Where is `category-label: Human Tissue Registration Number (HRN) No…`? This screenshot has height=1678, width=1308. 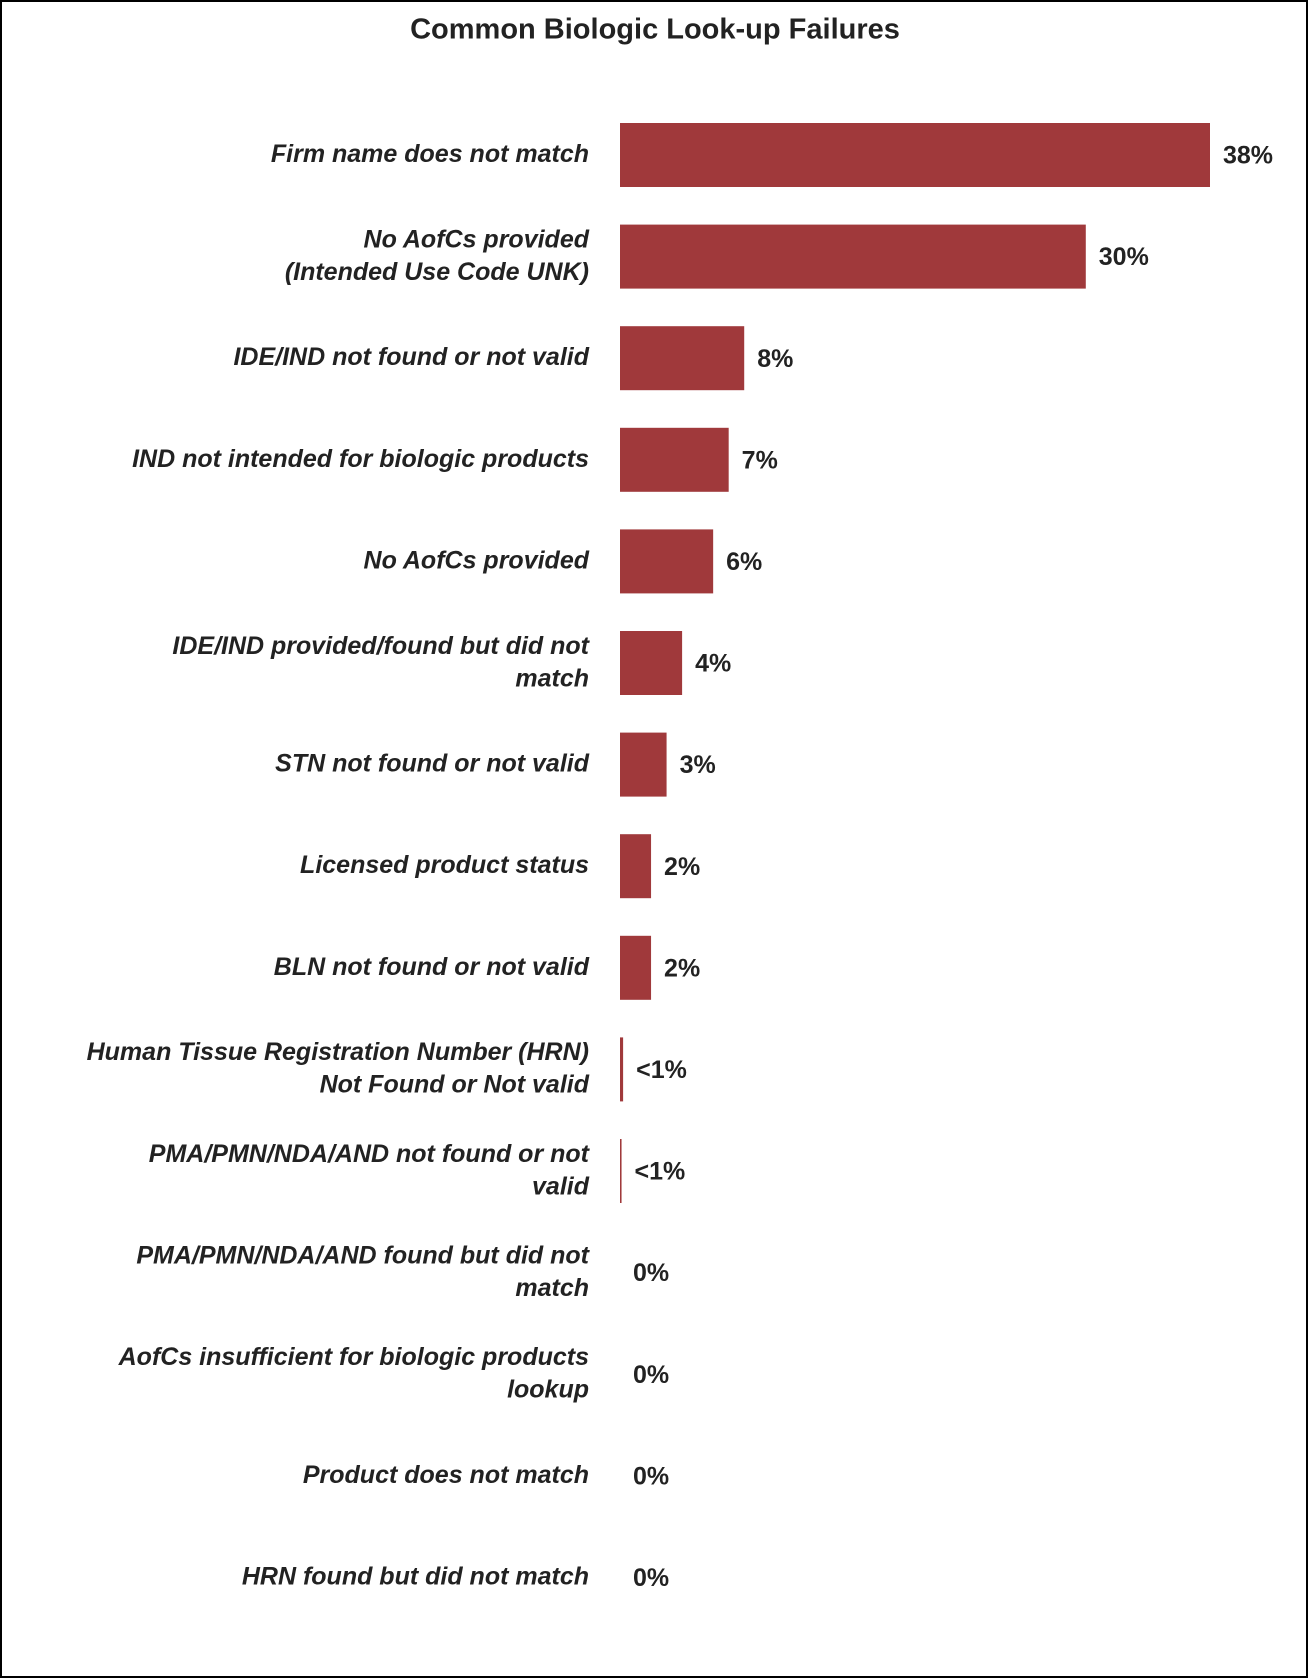
category-label: Human Tissue Registration Number (HRN) No… is located at coordinates (338, 1068).